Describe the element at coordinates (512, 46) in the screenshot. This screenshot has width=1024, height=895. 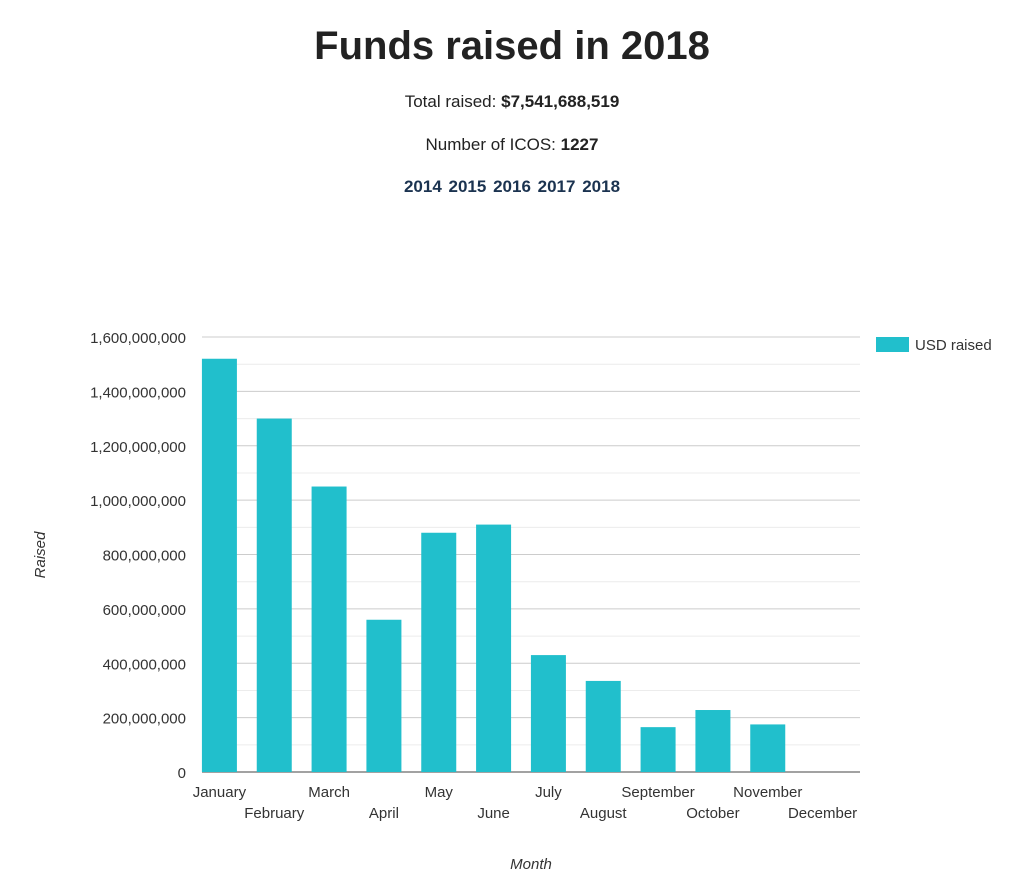
I see `page-title: Funds raised in 2018` at that location.